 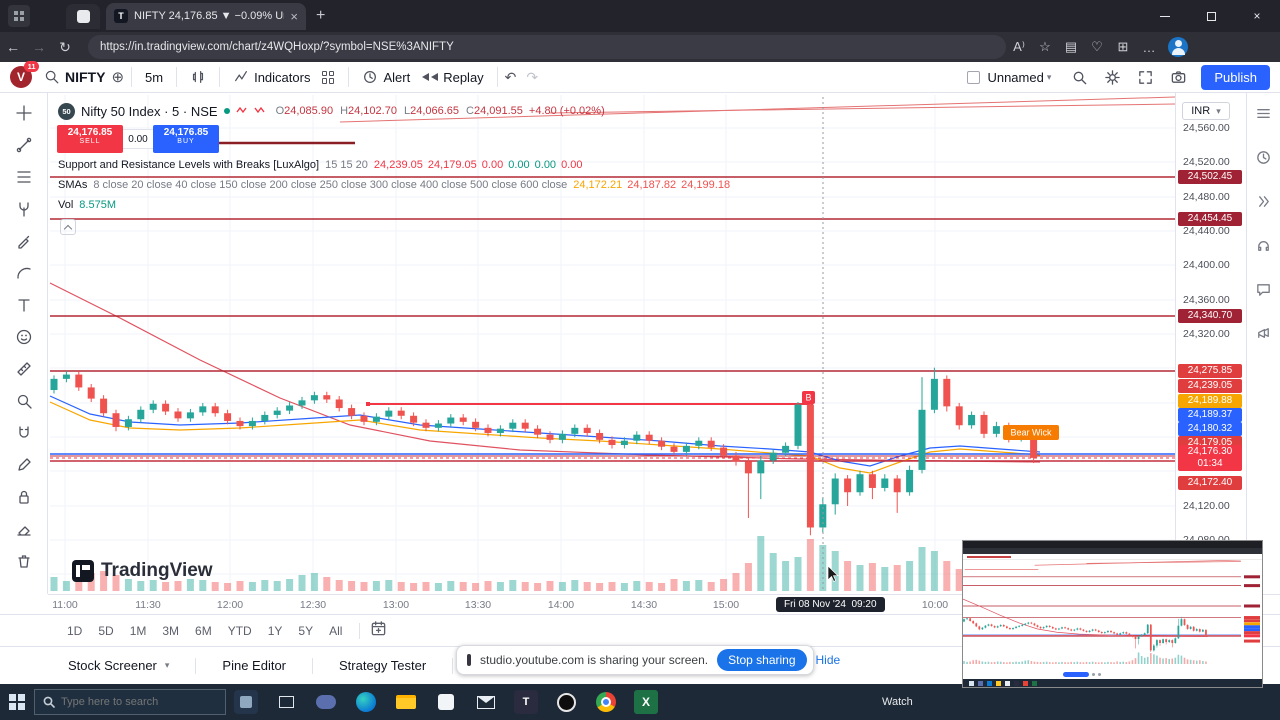 What do you see at coordinates (1263, 204) in the screenshot?
I see `hotlists-icon` at bounding box center [1263, 204].